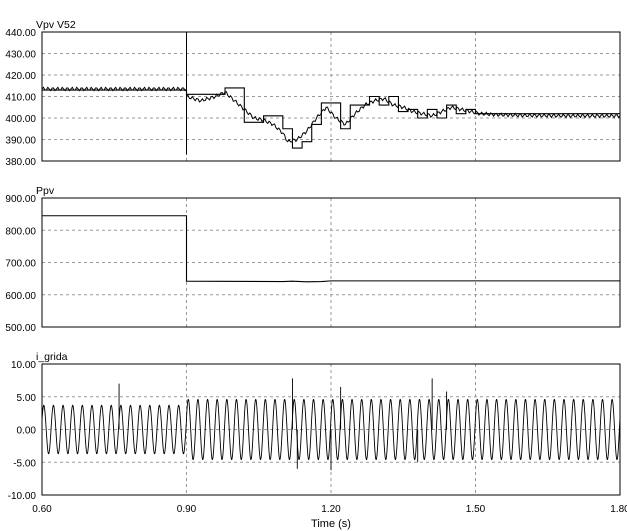 The width and height of the screenshot is (627, 531). I want to click on y-tick-label: 10.00, so click(23, 365).